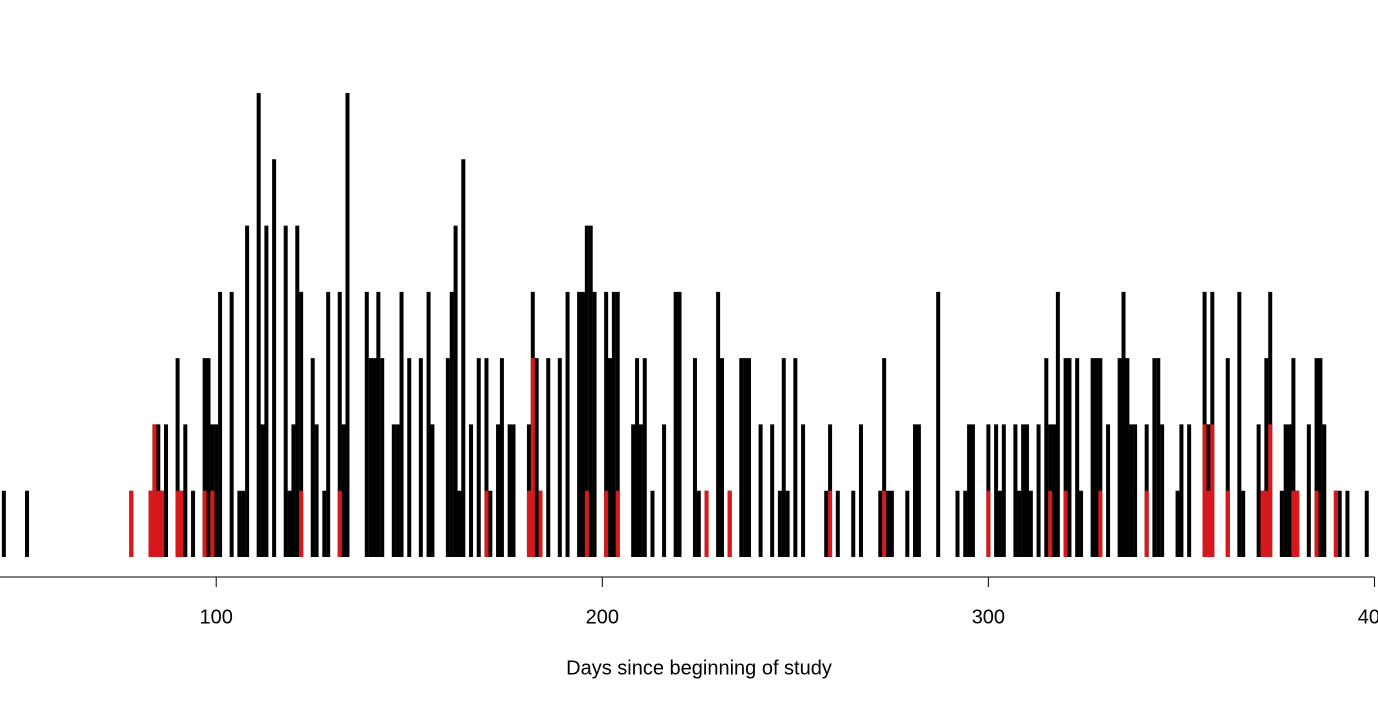 This screenshot has height=727, width=1378. What do you see at coordinates (216, 617) in the screenshot?
I see `x-tick-label: 100` at bounding box center [216, 617].